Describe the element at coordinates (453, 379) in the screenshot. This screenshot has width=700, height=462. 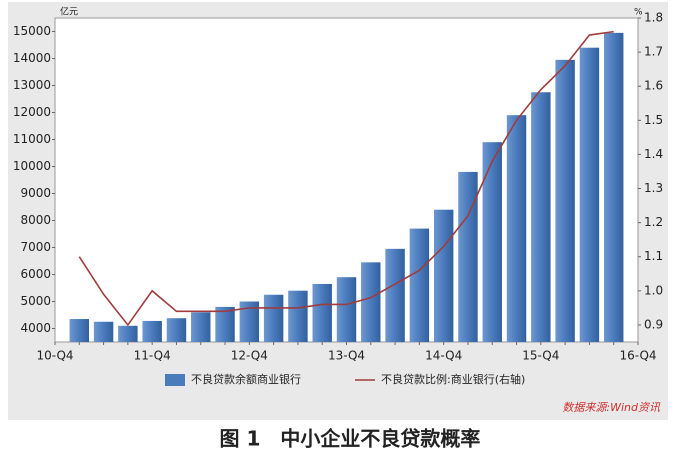
I see `legend-label: 不良贷款比例:商业银行(右轴)` at that location.